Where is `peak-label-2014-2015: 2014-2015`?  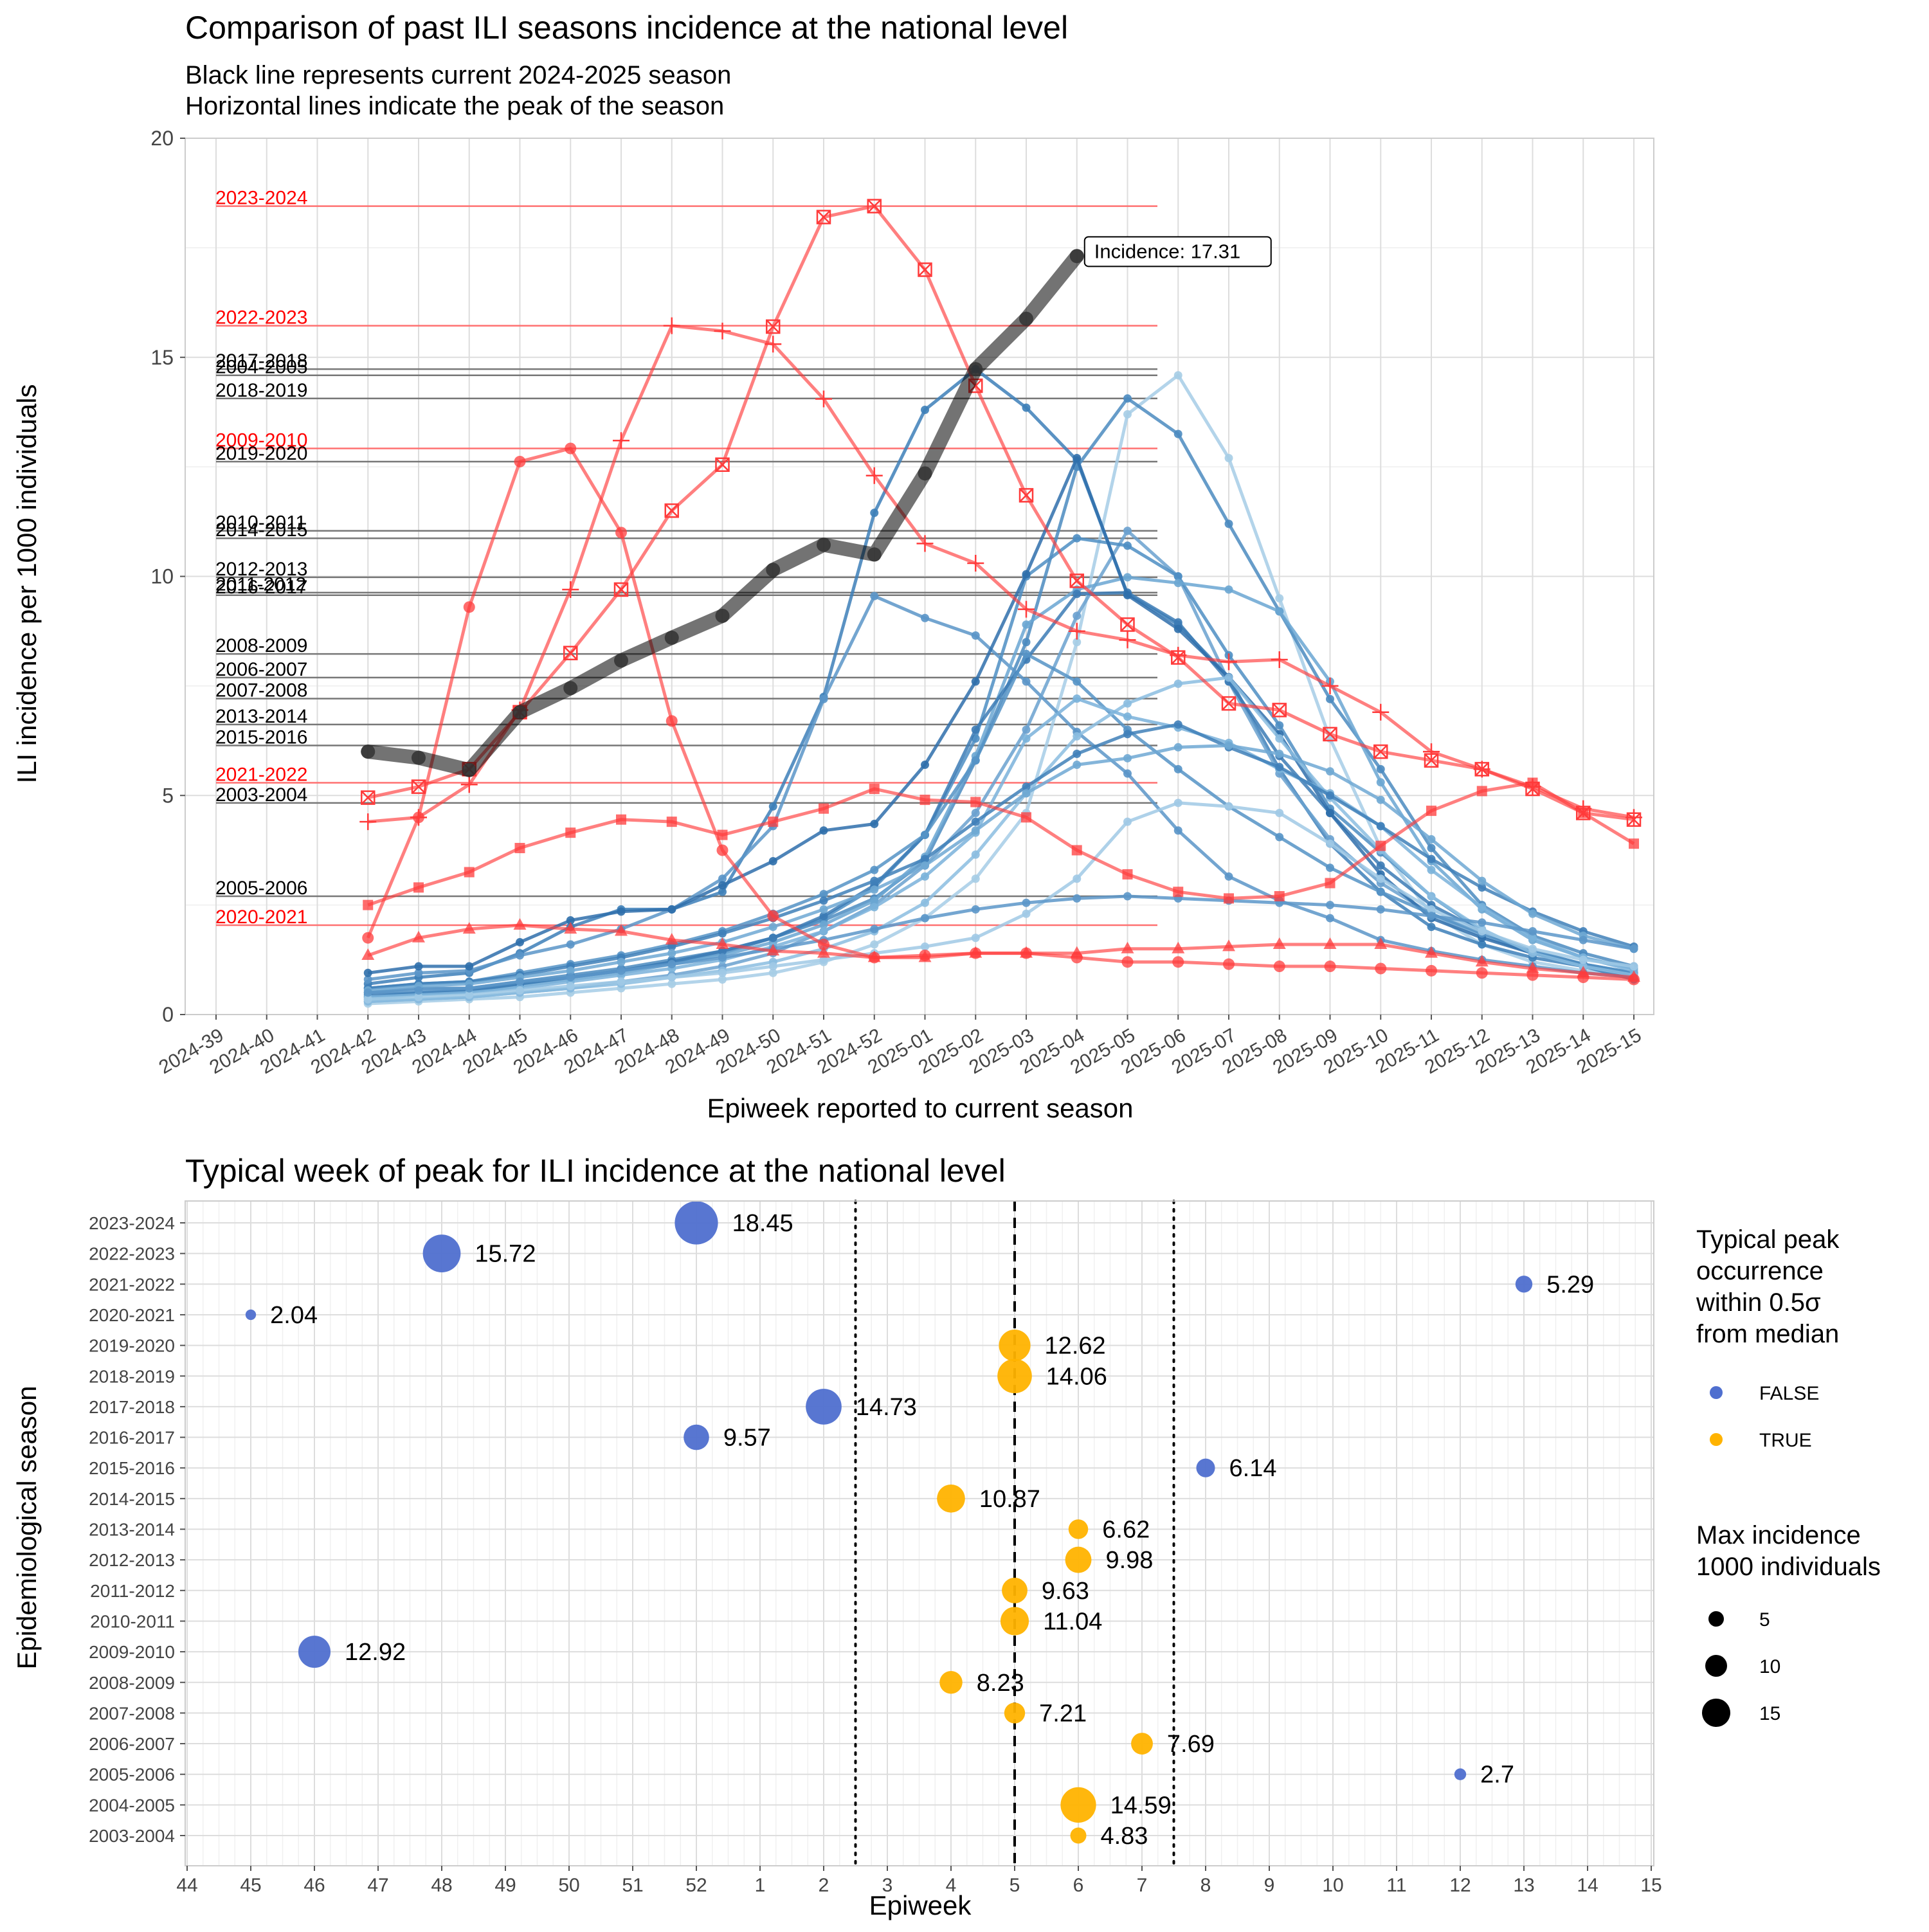 peak-label-2014-2015: 2014-2015 is located at coordinates (261, 530).